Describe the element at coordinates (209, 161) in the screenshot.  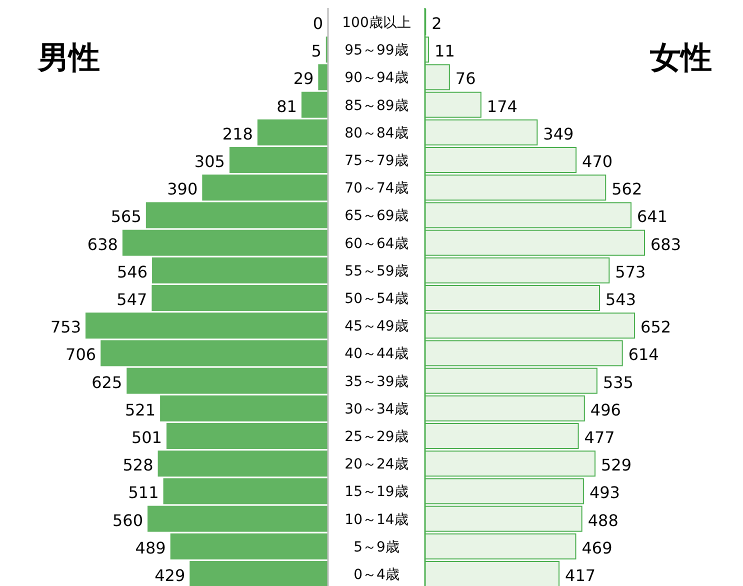
I see `data-label: 305` at that location.